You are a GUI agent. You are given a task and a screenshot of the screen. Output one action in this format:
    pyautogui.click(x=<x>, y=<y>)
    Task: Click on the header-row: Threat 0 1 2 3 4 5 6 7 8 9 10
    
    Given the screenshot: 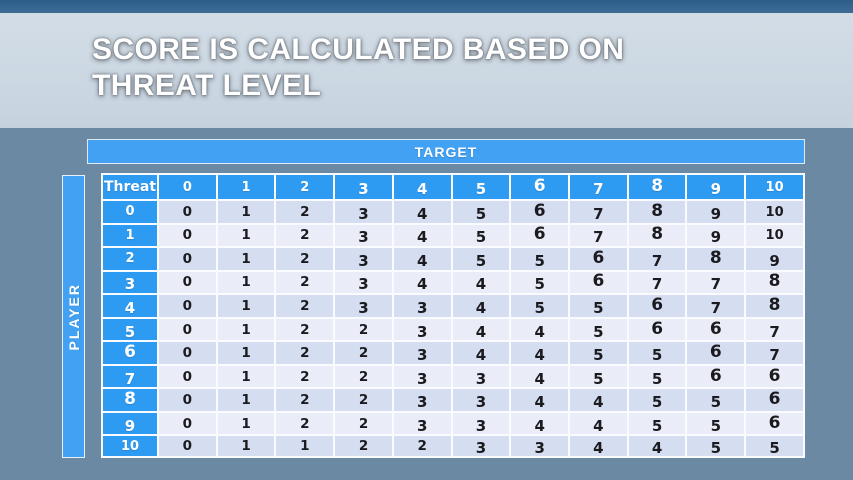 What is the action you would take?
    pyautogui.click(x=453, y=187)
    